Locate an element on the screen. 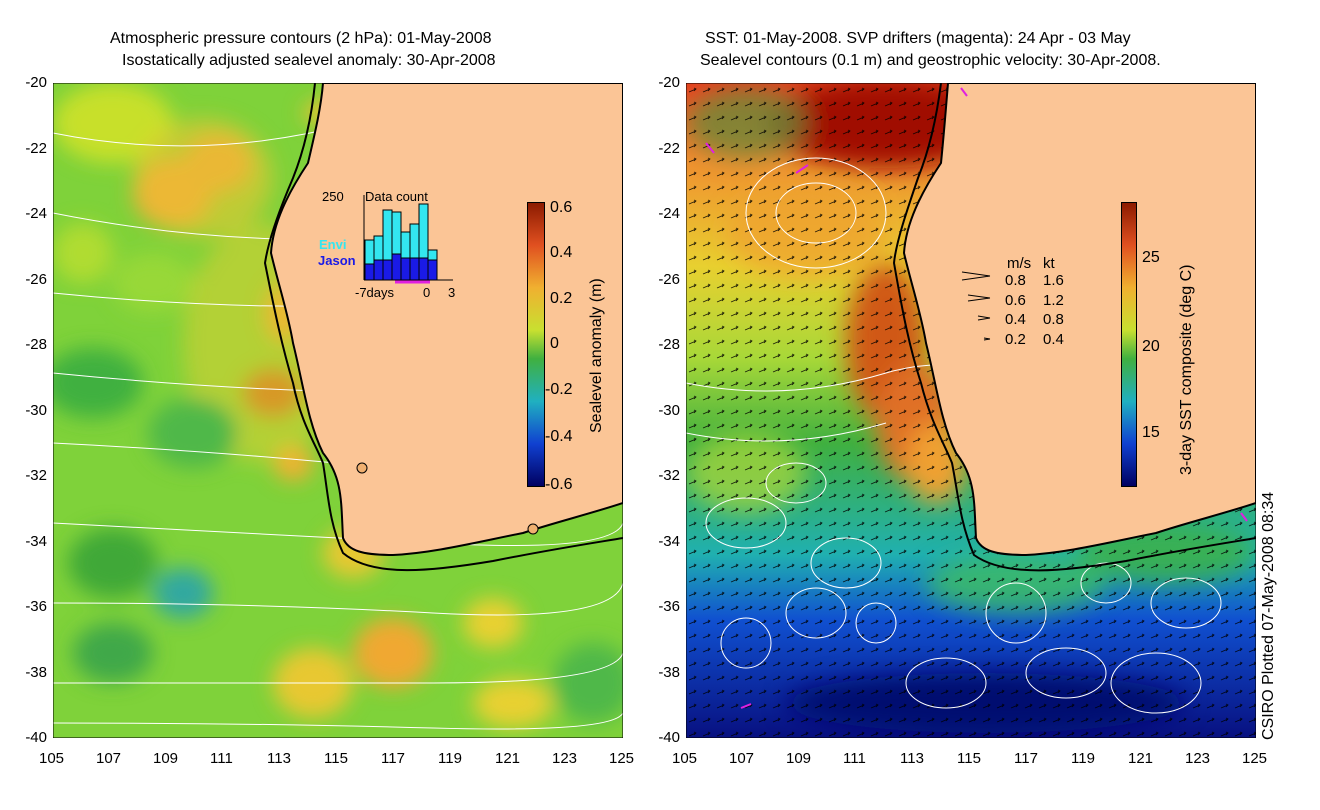 Image resolution: width=1320 pixels, height=810 pixels. sealevel-colorbar-tick: -0.2 is located at coordinates (559, 389).